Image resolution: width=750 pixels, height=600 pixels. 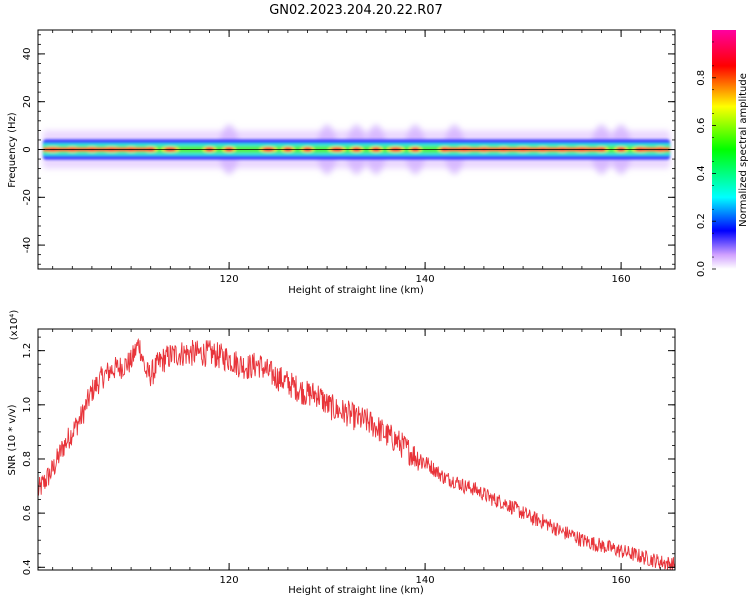 What do you see at coordinates (743, 150) in the screenshot?
I see `colorbar-label: Normalized spectral amplitude` at bounding box center [743, 150].